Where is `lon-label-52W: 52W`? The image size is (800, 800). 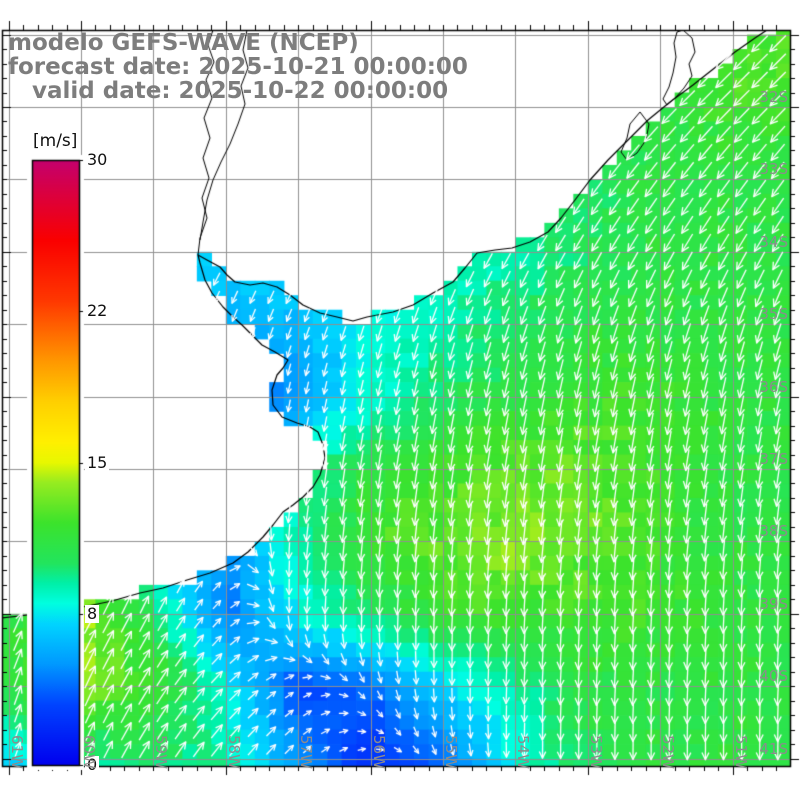 lon-label-52W: 52W is located at coordinates (668, 752).